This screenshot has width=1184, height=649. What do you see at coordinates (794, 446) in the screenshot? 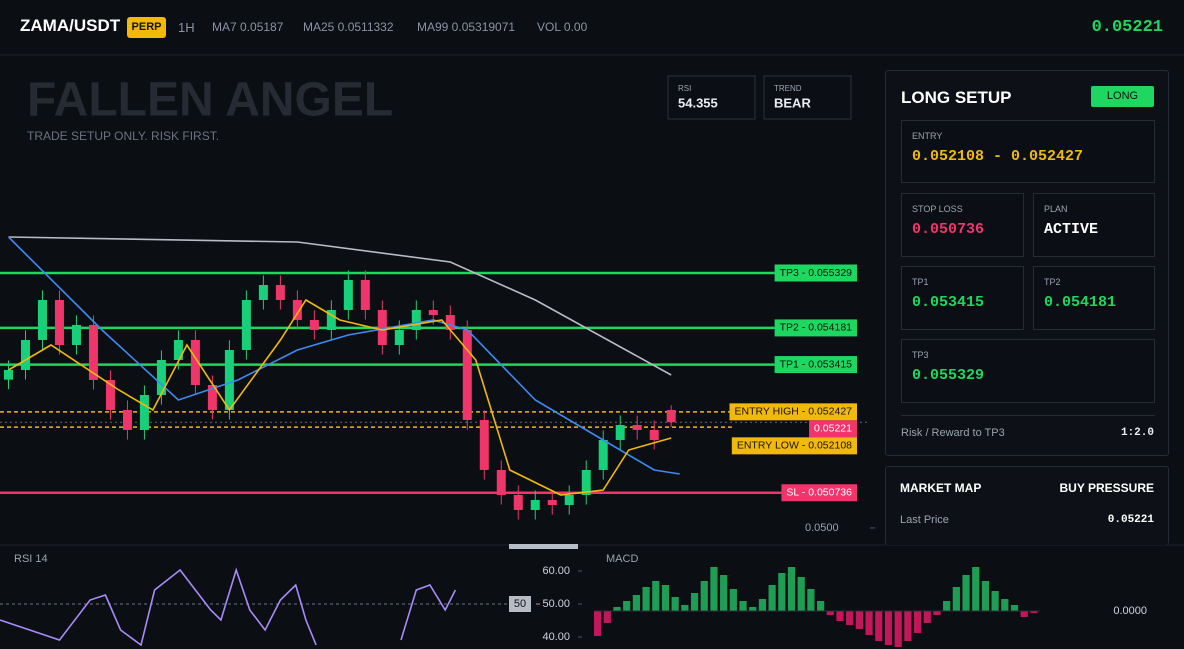
I see `level-label: ENTRY LOW - 0.052108` at bounding box center [794, 446].